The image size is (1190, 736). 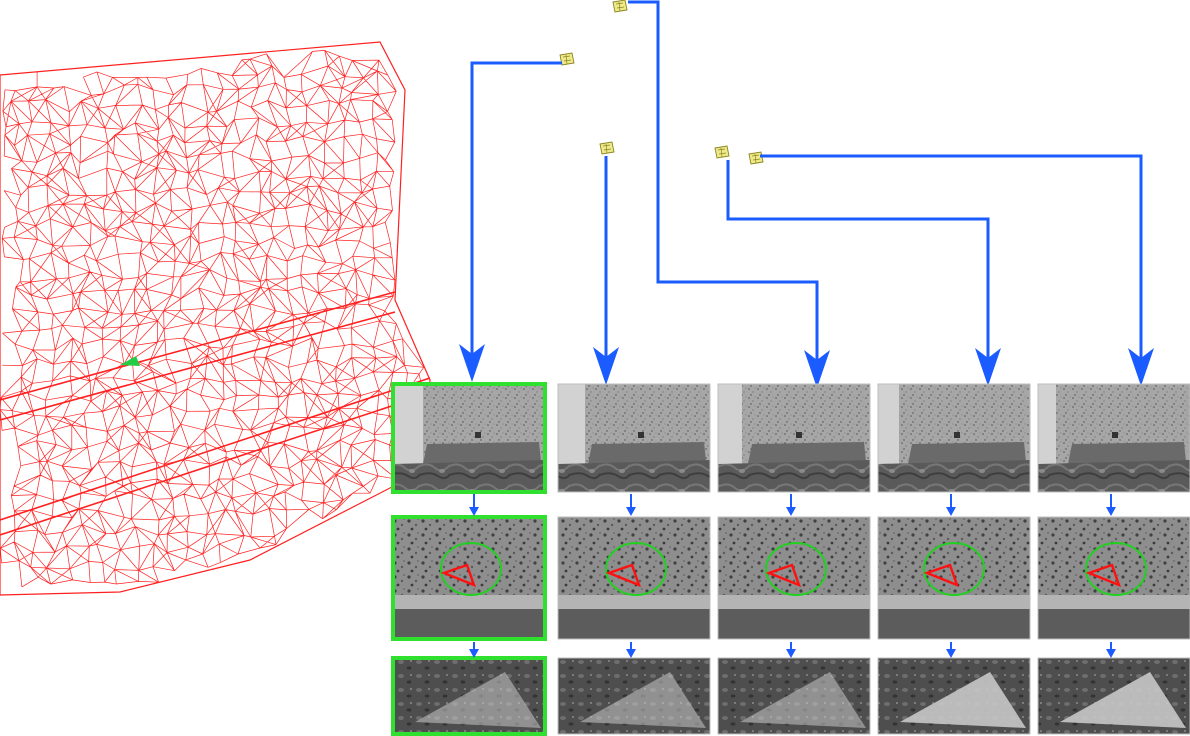 I want to click on mesh-marker, so click(x=130, y=361).